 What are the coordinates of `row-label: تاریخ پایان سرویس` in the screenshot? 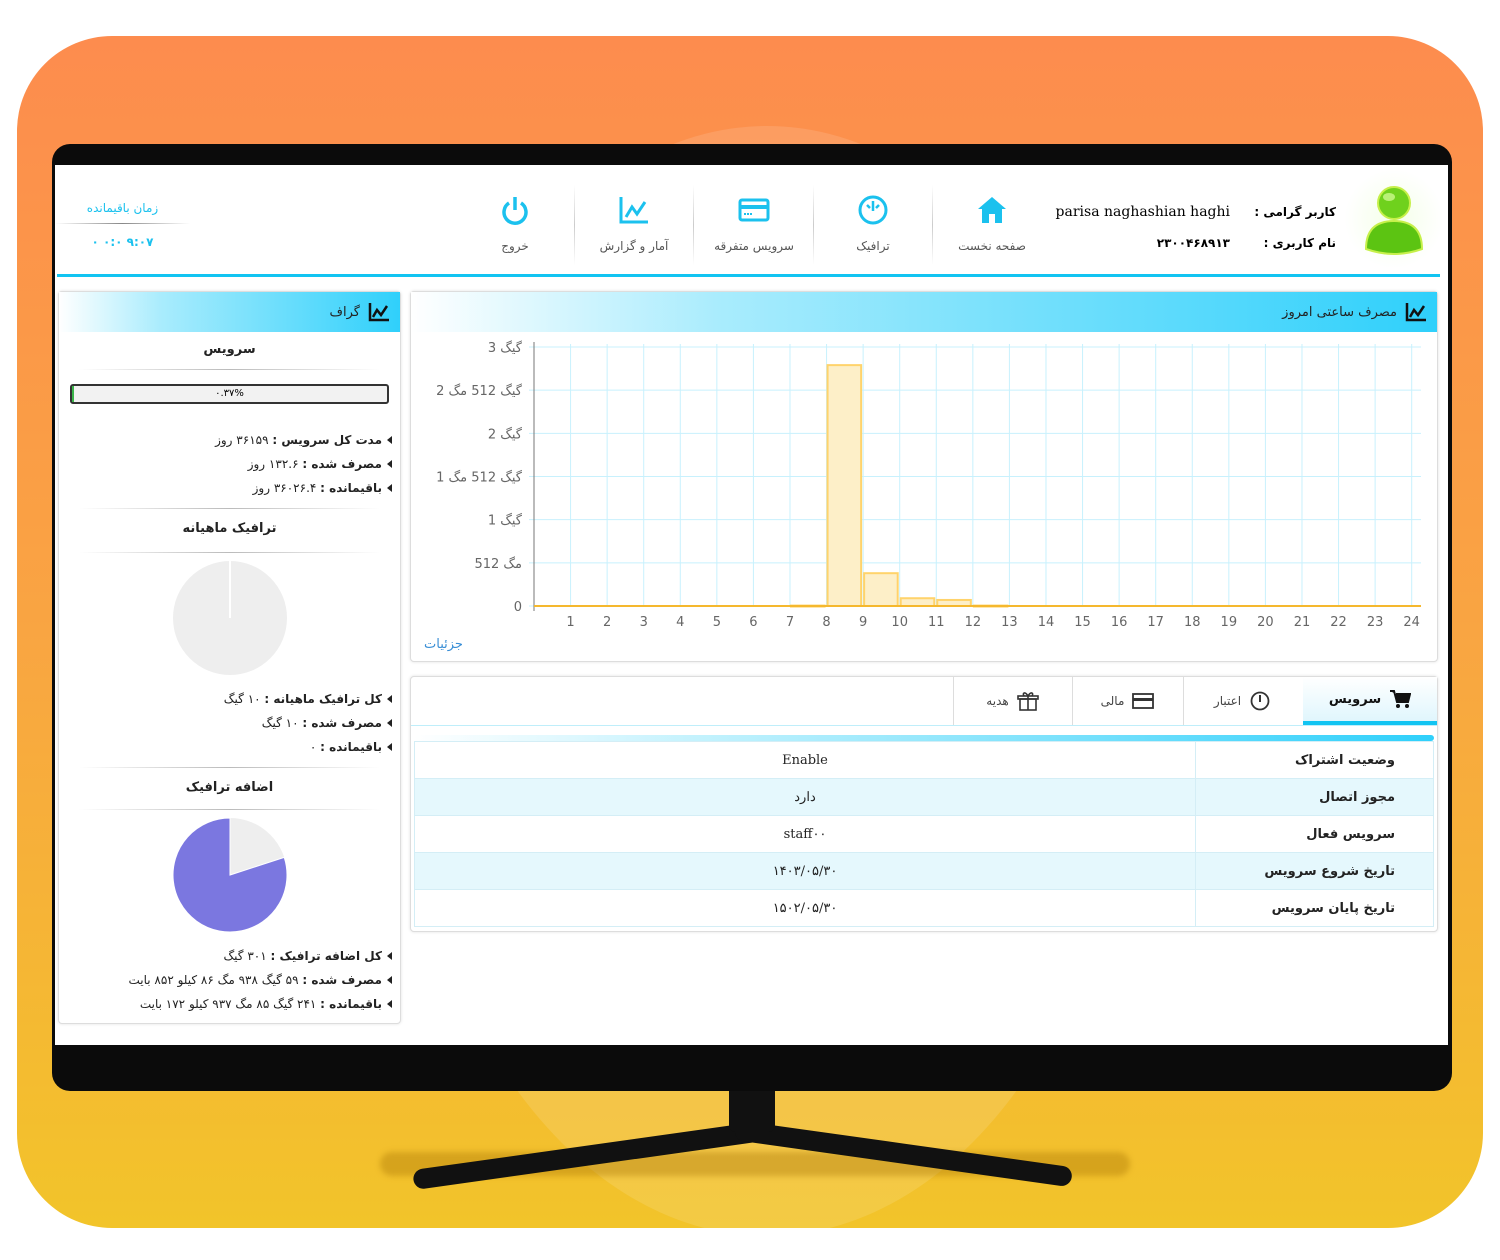 It's located at (1314, 908).